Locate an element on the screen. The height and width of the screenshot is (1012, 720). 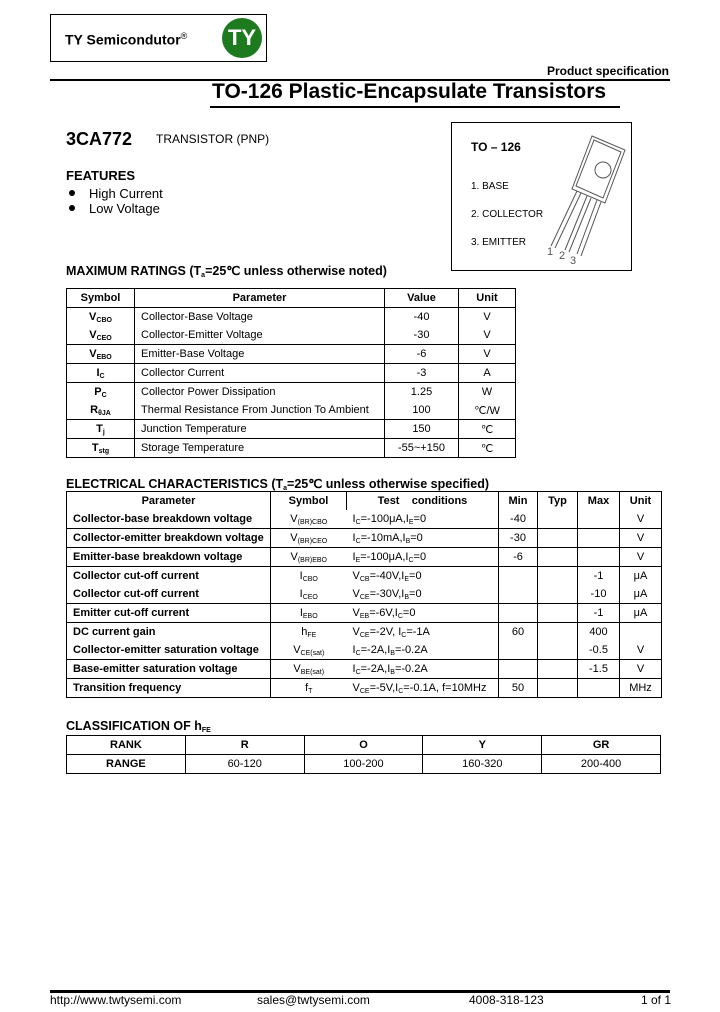
table-row: IC Collector Current -3 A is located at coordinates (291, 373).